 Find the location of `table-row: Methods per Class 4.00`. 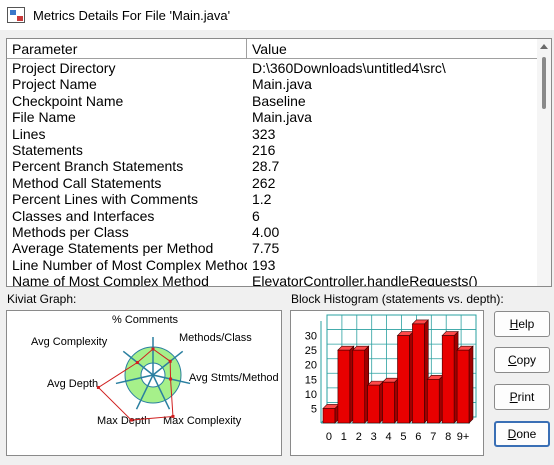

table-row: Methods per Class 4.00 is located at coordinates (272, 232).